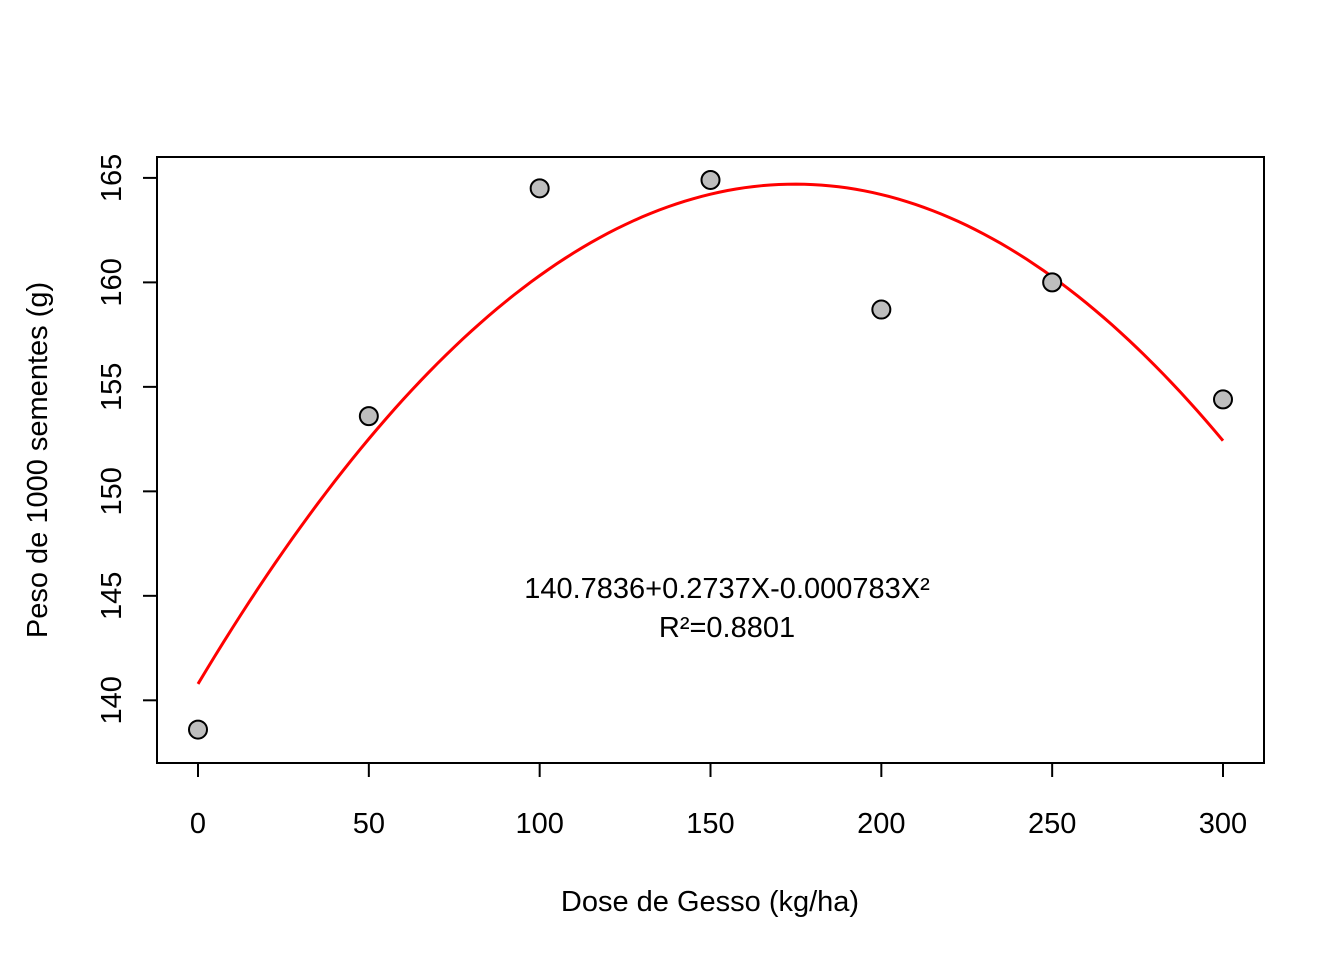 This screenshot has height=960, width=1344. What do you see at coordinates (198, 824) in the screenshot?
I see `x-tick-label: 0` at bounding box center [198, 824].